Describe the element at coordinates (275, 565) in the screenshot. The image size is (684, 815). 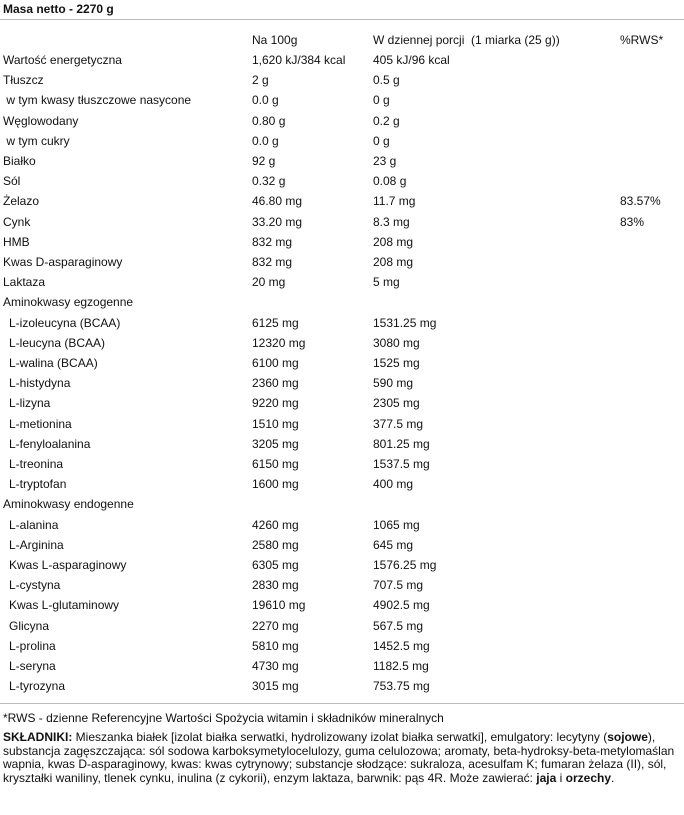
I see `cell: 6305 mg` at that location.